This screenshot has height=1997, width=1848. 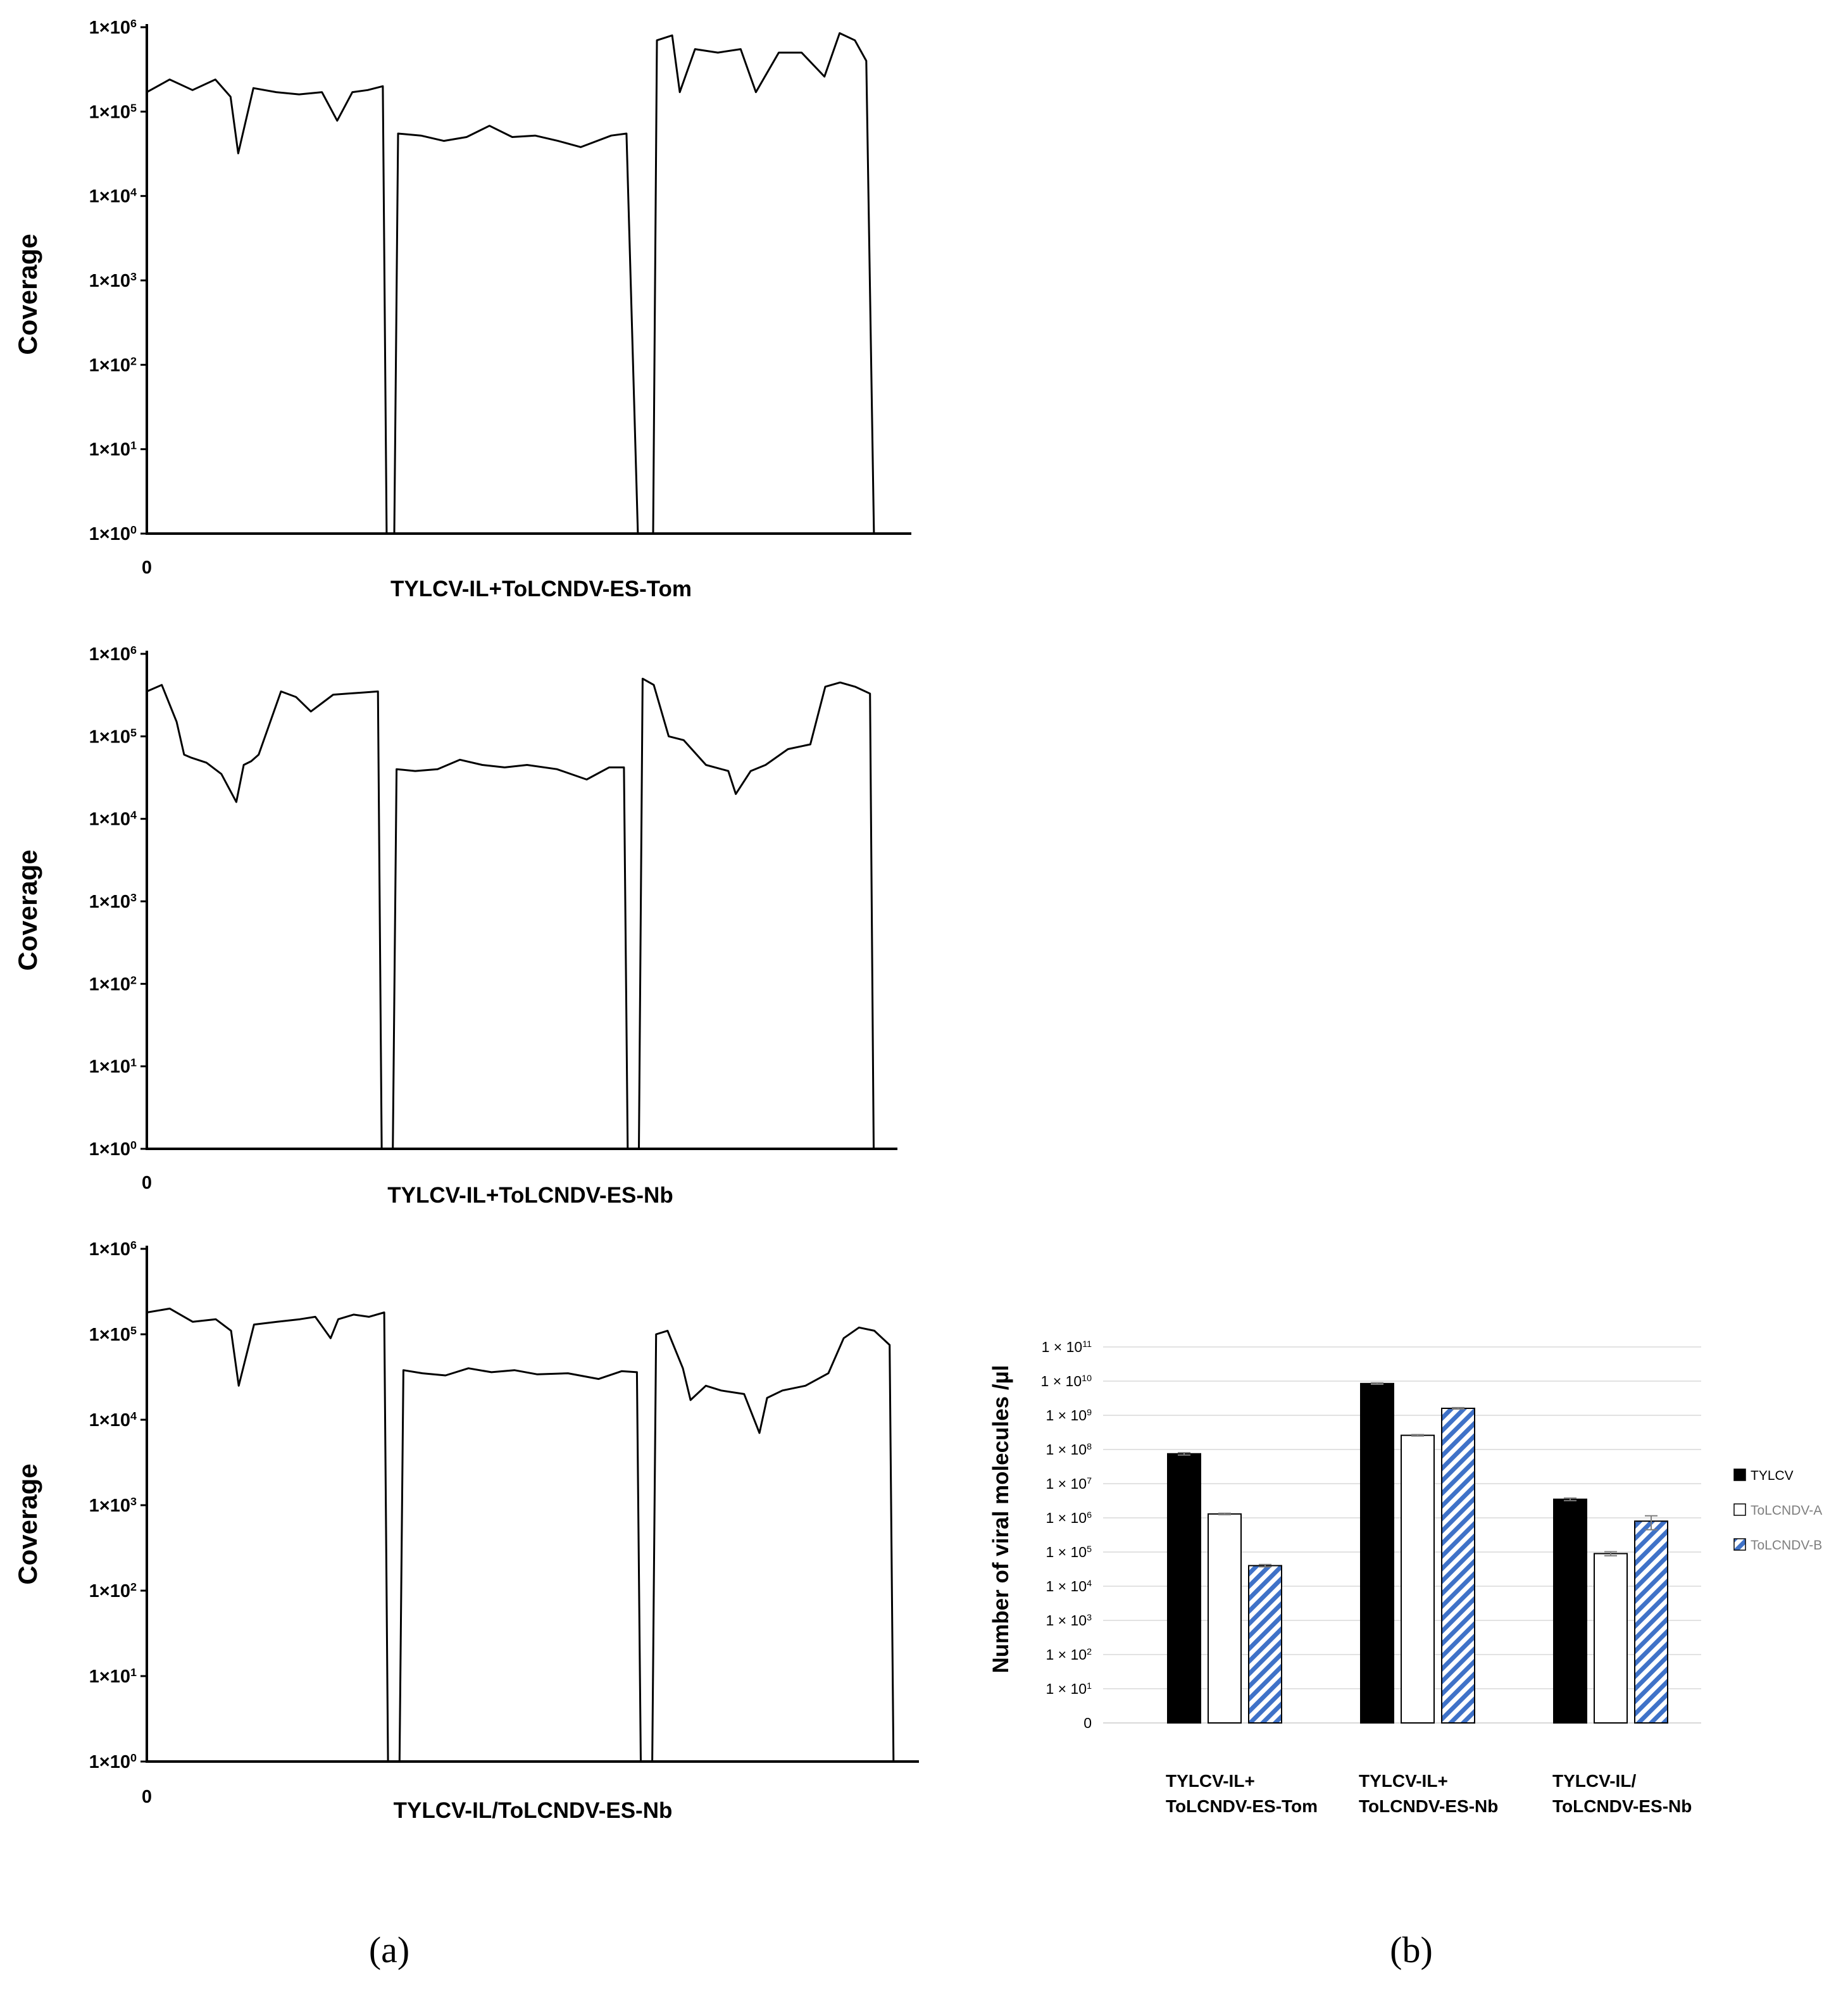 What do you see at coordinates (1772, 1475) in the screenshot?
I see `legend-label: TYLCV` at bounding box center [1772, 1475].